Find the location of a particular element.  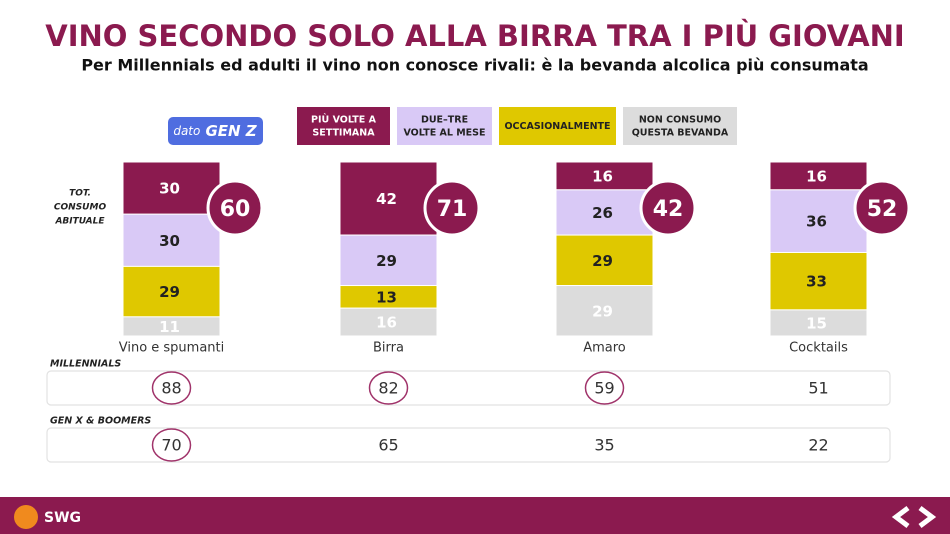

row-value: 65 is located at coordinates (388, 445).